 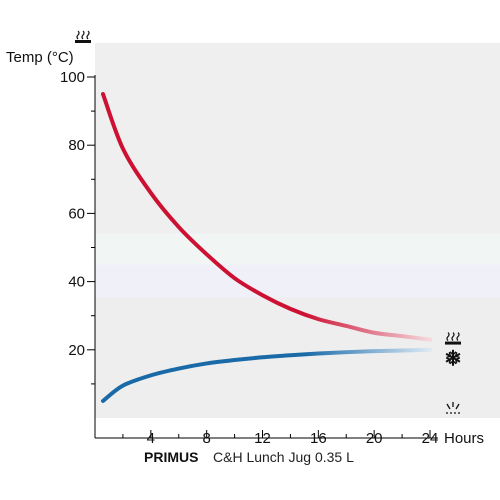 I want to click on y-tick-label: 20, so click(x=76, y=350).